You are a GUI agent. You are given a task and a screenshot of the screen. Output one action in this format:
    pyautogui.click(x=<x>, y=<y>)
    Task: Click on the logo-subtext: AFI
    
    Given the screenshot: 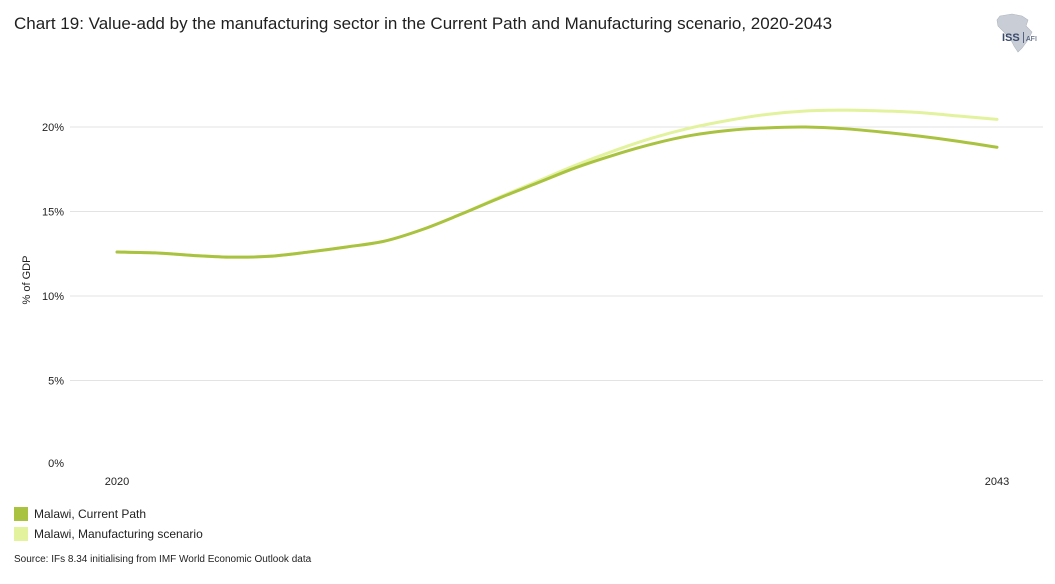 What is the action you would take?
    pyautogui.click(x=1031, y=39)
    